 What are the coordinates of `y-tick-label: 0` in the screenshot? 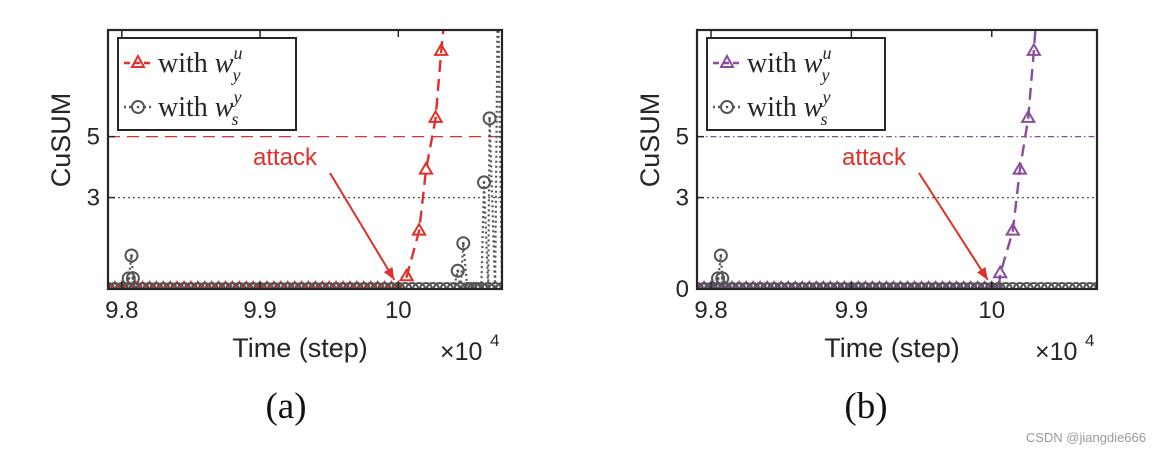 It's located at (682, 289).